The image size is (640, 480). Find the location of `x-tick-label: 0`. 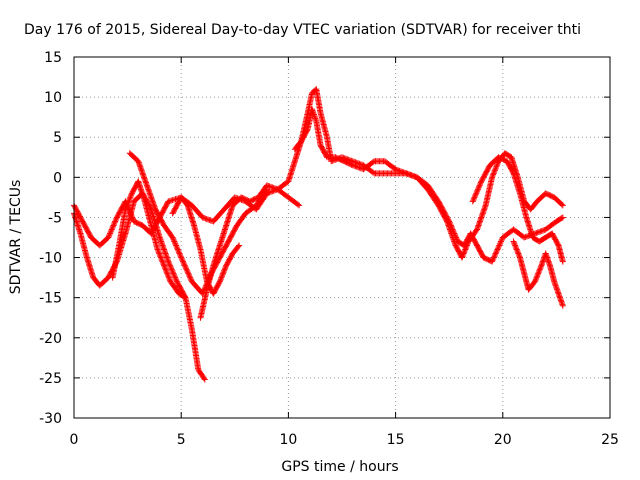

x-tick-label: 0 is located at coordinates (74, 440).